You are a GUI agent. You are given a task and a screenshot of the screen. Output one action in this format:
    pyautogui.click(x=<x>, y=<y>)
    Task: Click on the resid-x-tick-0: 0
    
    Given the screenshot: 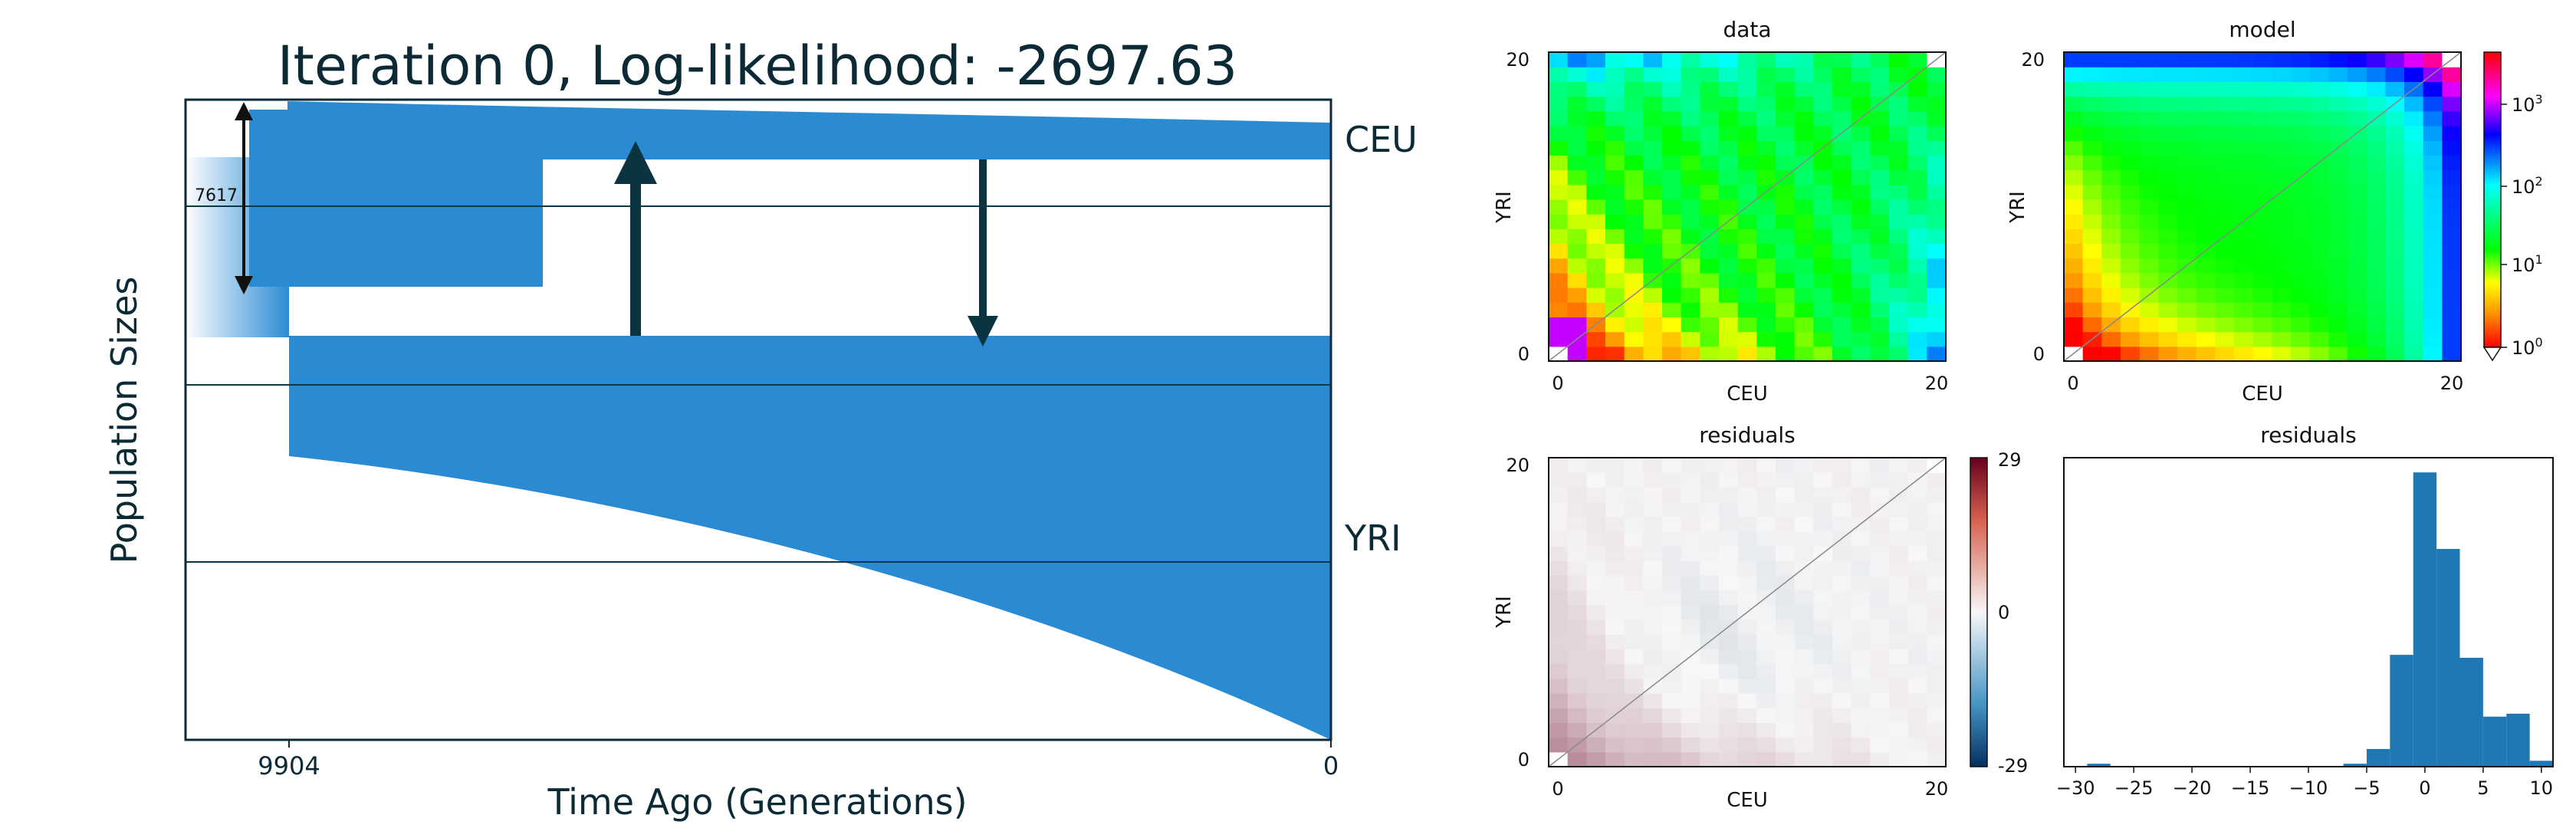 What is the action you would take?
    pyautogui.click(x=1557, y=789)
    